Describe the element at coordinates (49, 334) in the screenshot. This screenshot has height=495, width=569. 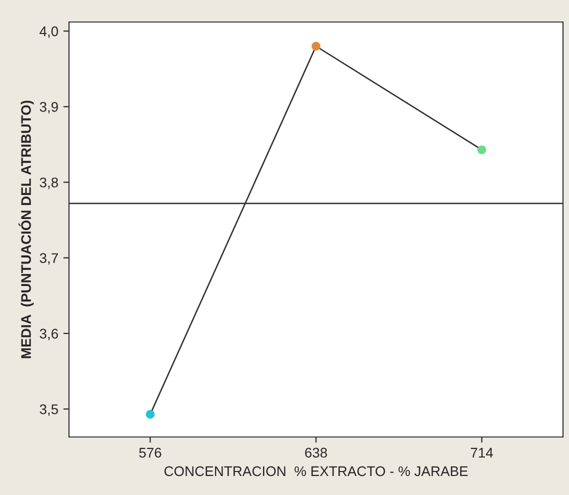
I see `y-tick-label: 3,6` at that location.